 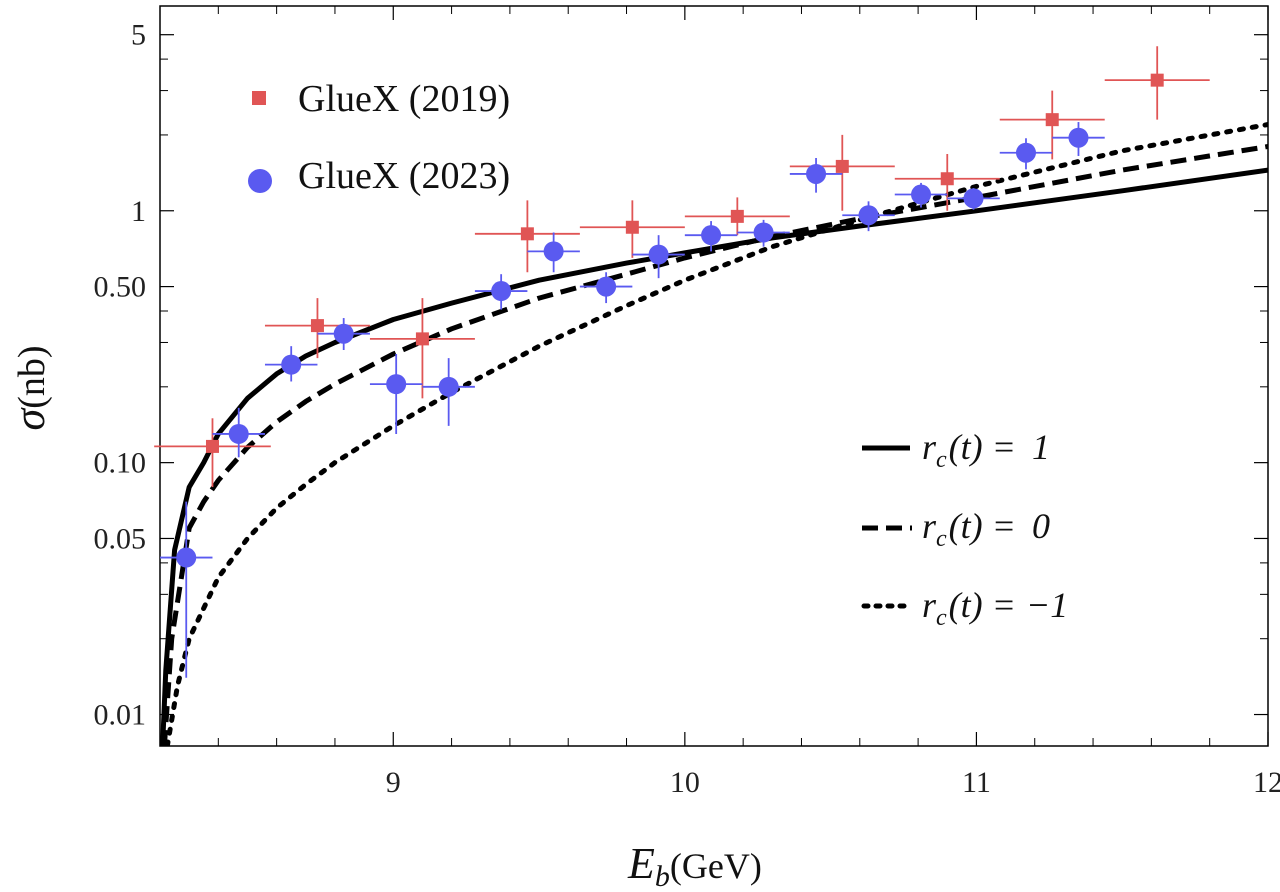 I want to click on x-tick-label: 10, so click(x=685, y=782).